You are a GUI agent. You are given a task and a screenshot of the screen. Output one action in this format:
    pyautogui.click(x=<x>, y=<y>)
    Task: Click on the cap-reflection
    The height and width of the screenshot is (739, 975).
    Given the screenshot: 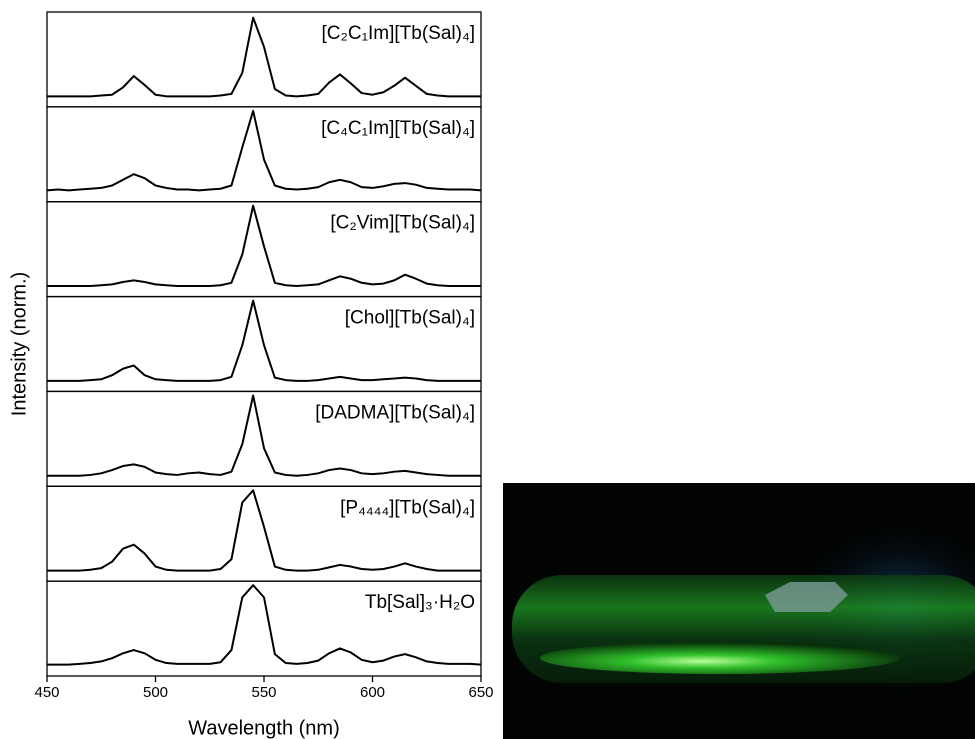 What is the action you would take?
    pyautogui.click(x=806, y=597)
    